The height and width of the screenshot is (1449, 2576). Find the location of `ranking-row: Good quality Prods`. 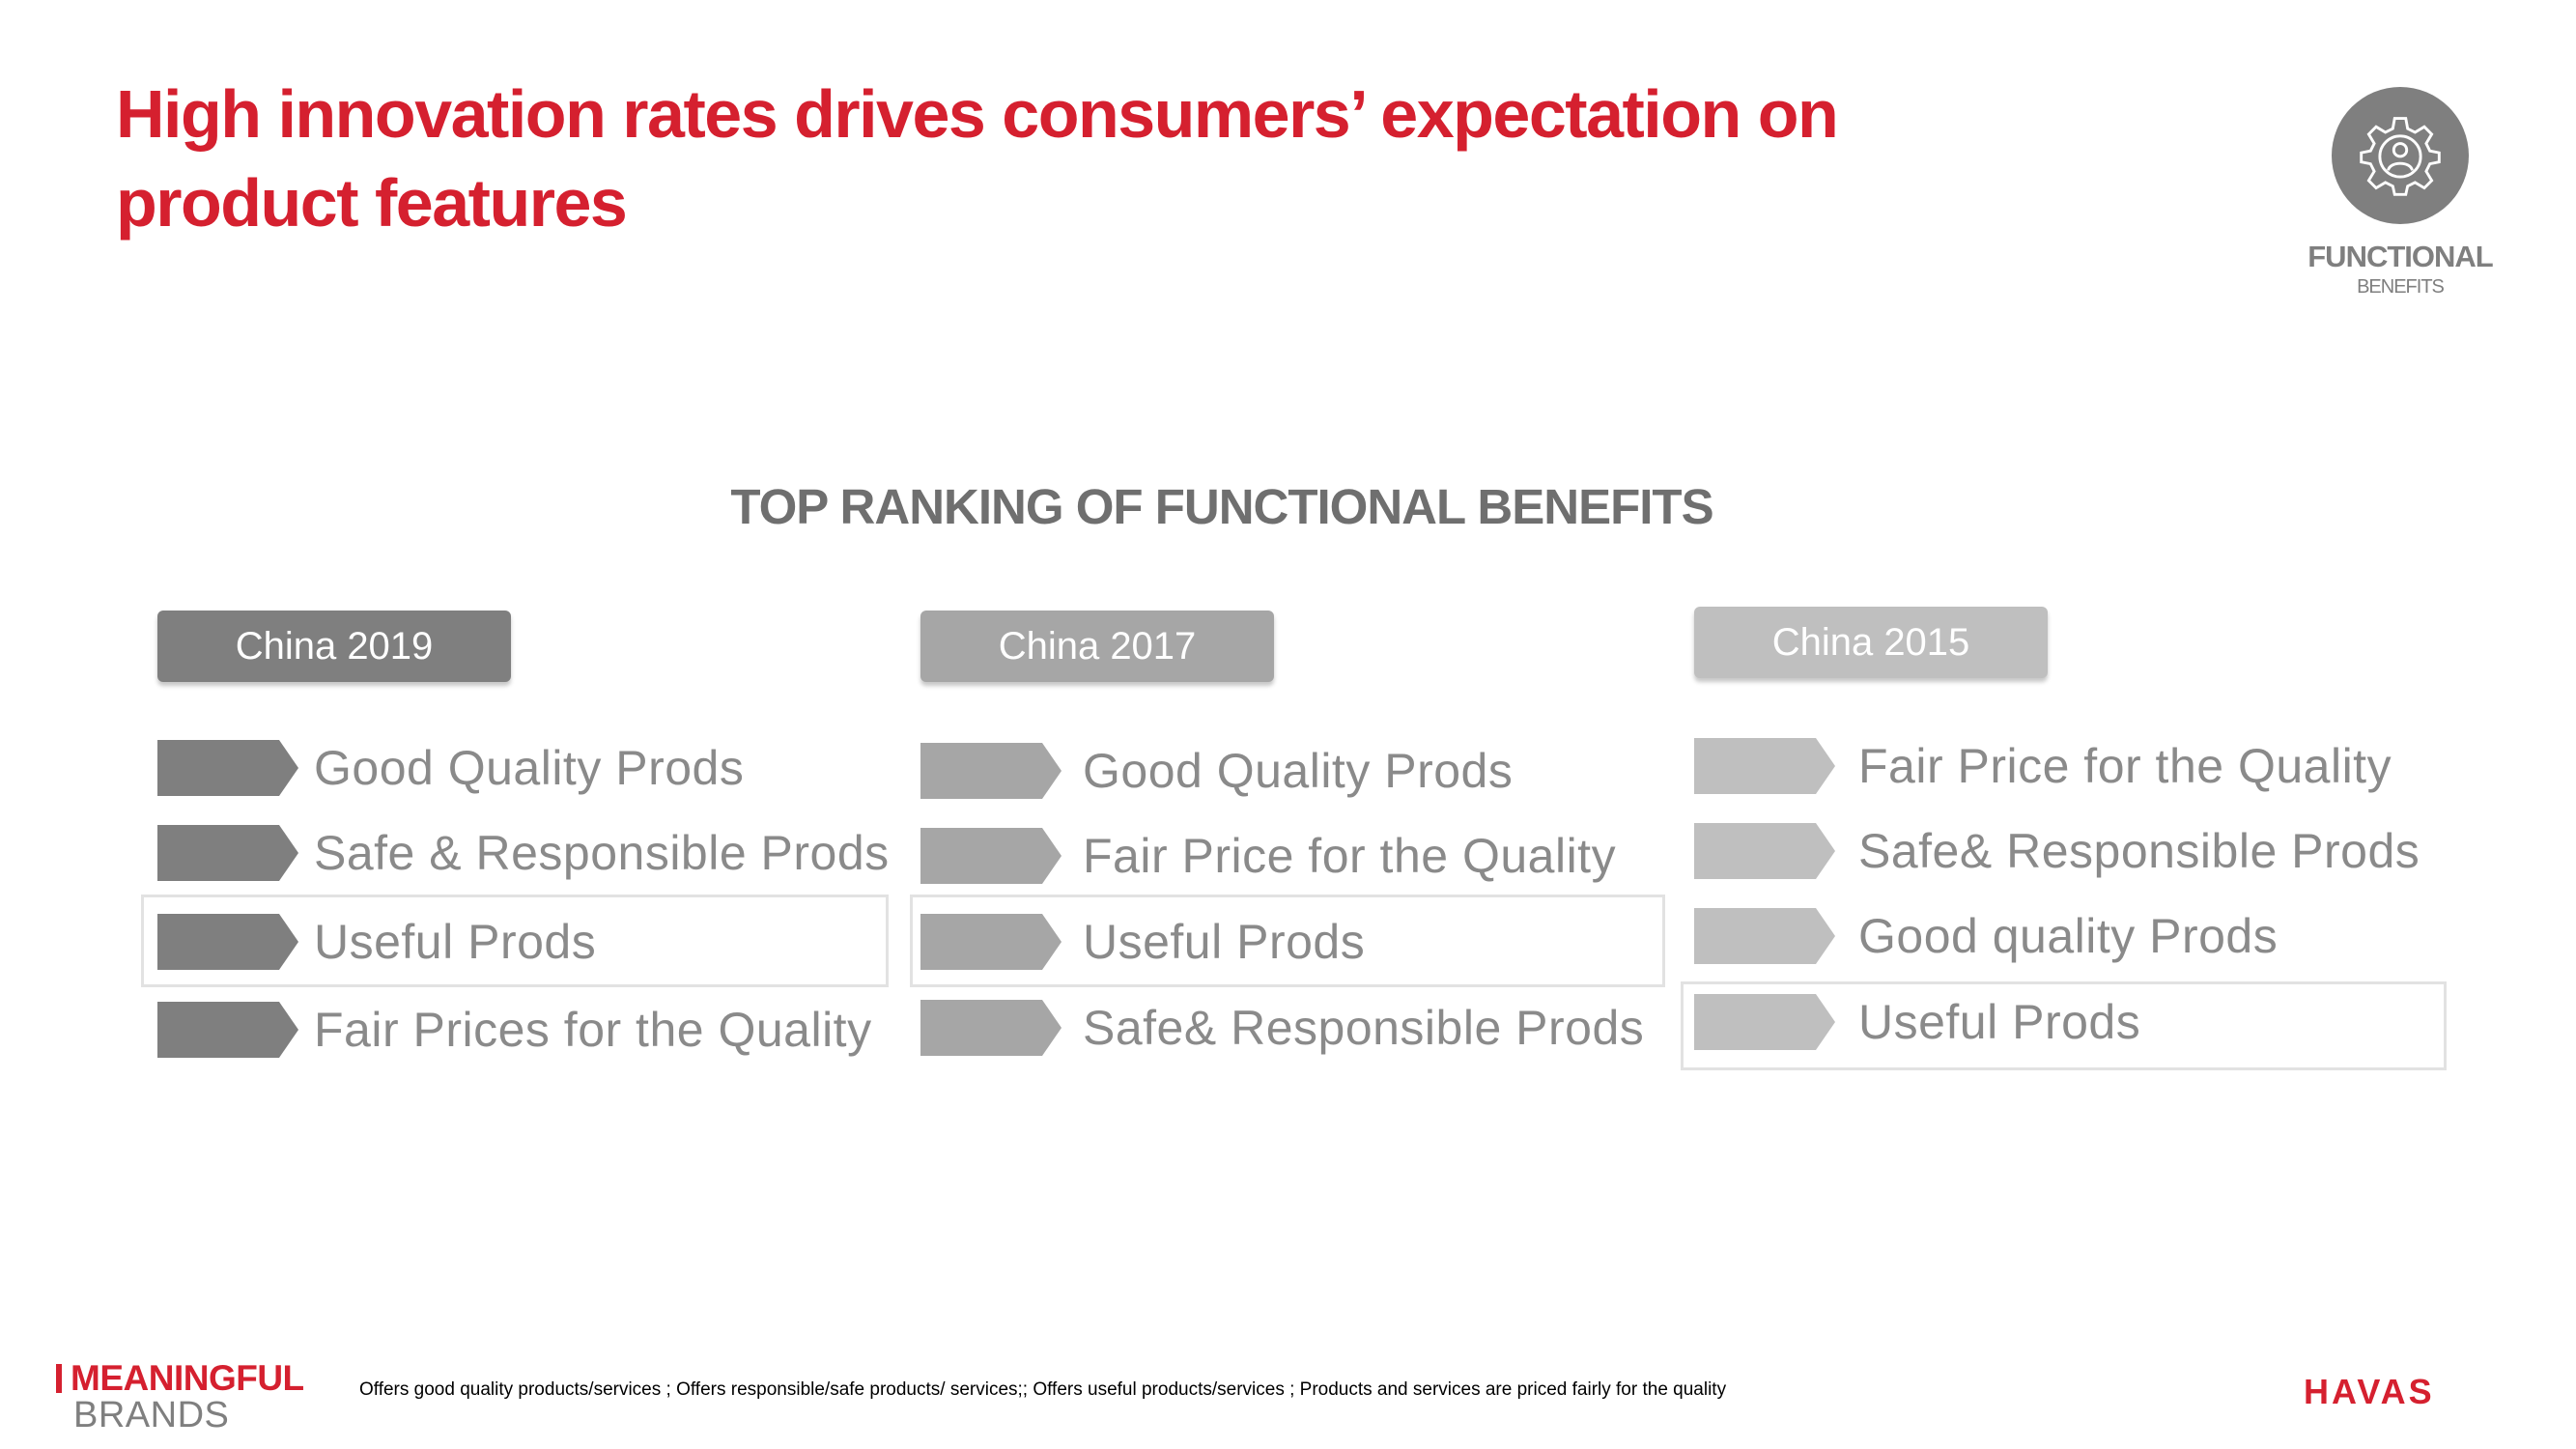

ranking-row: Good quality Prods is located at coordinates (1986, 936).